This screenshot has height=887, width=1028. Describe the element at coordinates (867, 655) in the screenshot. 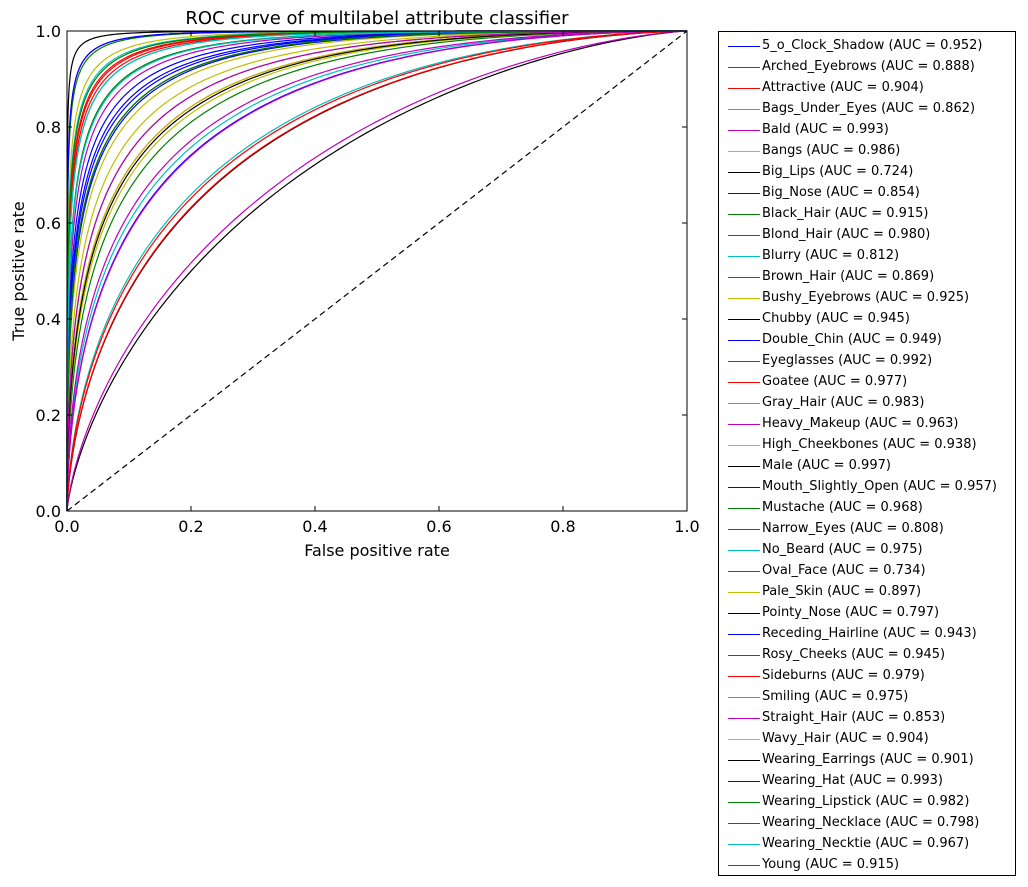

I see `legend-item: Rosy_Cheeks (AUC = 0.945)` at that location.